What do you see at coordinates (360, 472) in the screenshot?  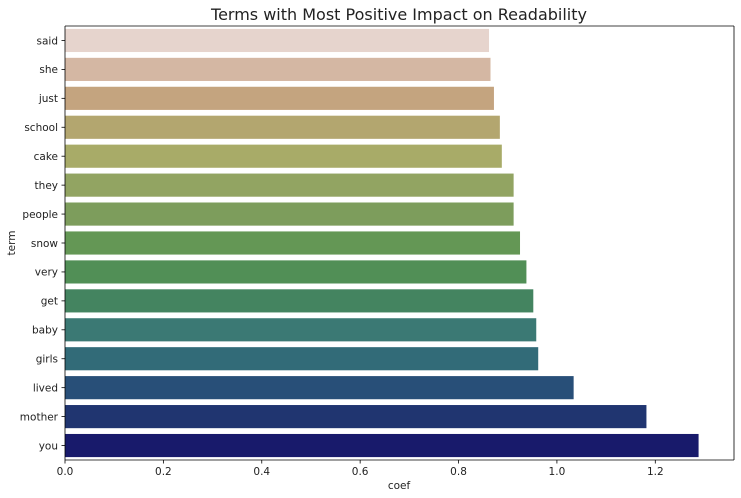 I see `x-tick-label: 0.6` at bounding box center [360, 472].